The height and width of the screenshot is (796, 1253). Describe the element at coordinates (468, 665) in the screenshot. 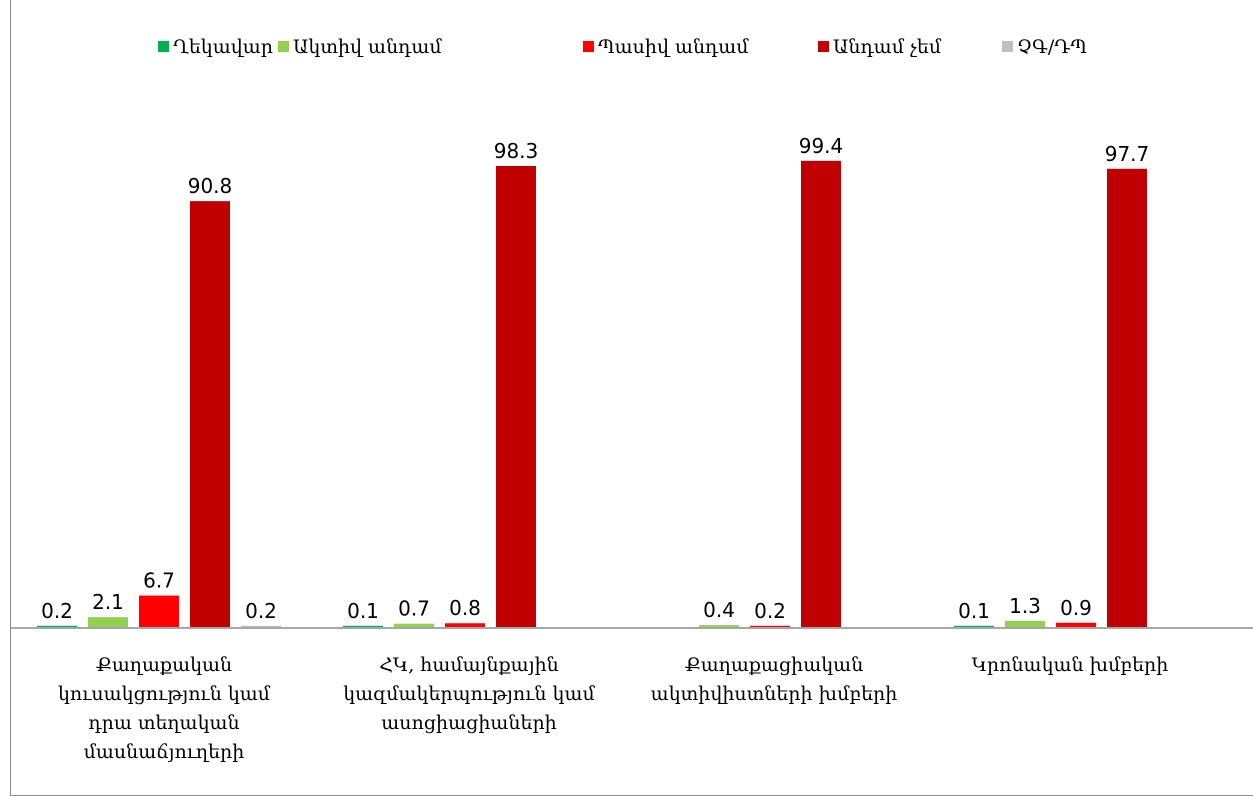

I see `category-label-line: ՀԿ, համայնքային` at that location.